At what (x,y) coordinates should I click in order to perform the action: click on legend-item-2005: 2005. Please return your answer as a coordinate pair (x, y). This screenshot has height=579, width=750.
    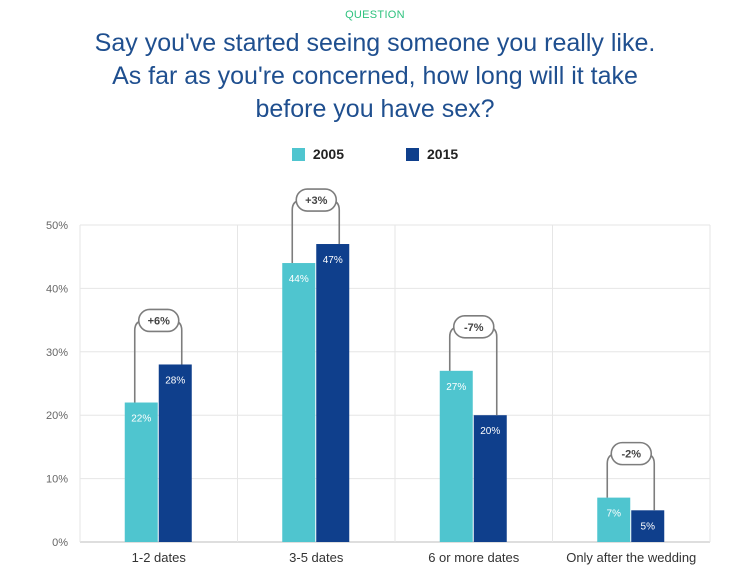
    Looking at the image, I should click on (317, 154).